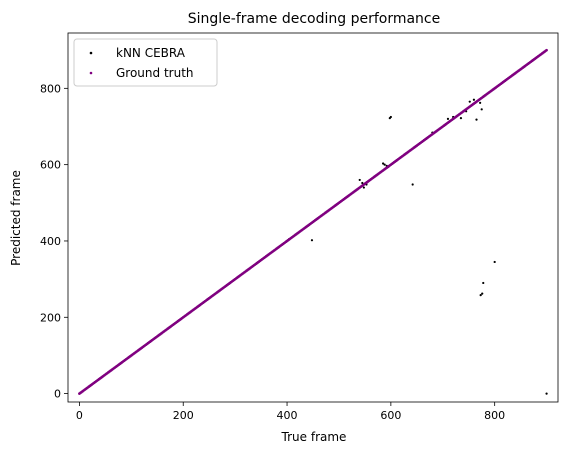 The height and width of the screenshot is (459, 571). Describe the element at coordinates (57, 394) in the screenshot. I see `y-tick-label: 0` at that location.